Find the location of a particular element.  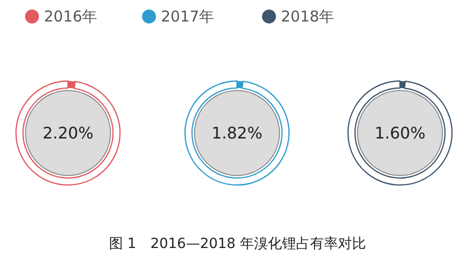

text: 1.60% is located at coordinates (400, 133).